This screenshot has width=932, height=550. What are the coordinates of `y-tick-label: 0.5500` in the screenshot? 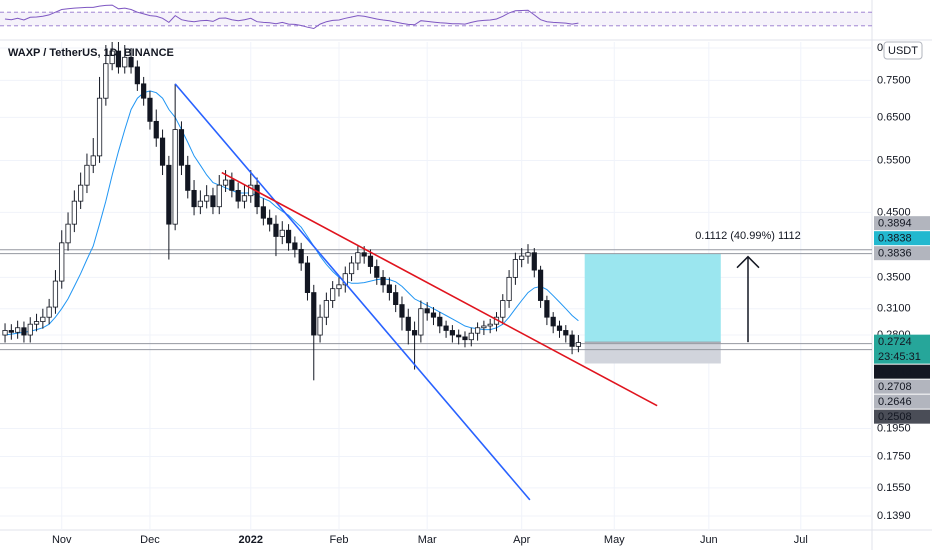 It's located at (894, 160).